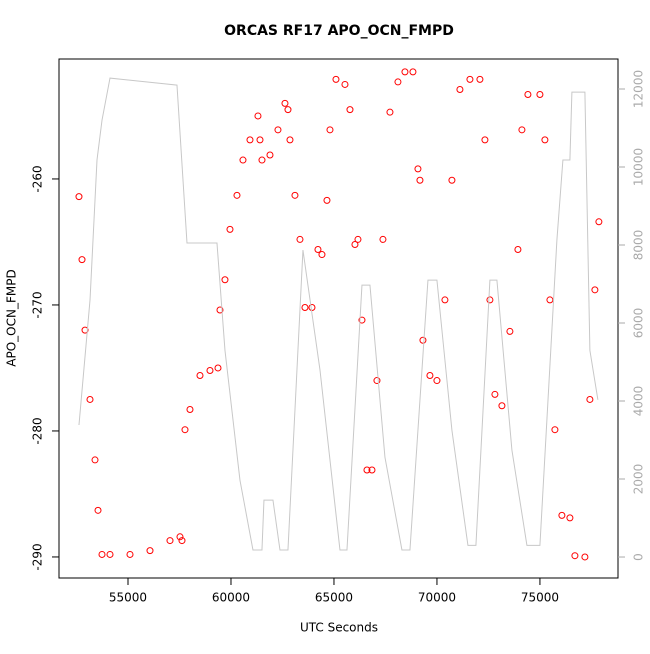  What do you see at coordinates (38, 556) in the screenshot?
I see `y-tick-label: -290` at bounding box center [38, 556].